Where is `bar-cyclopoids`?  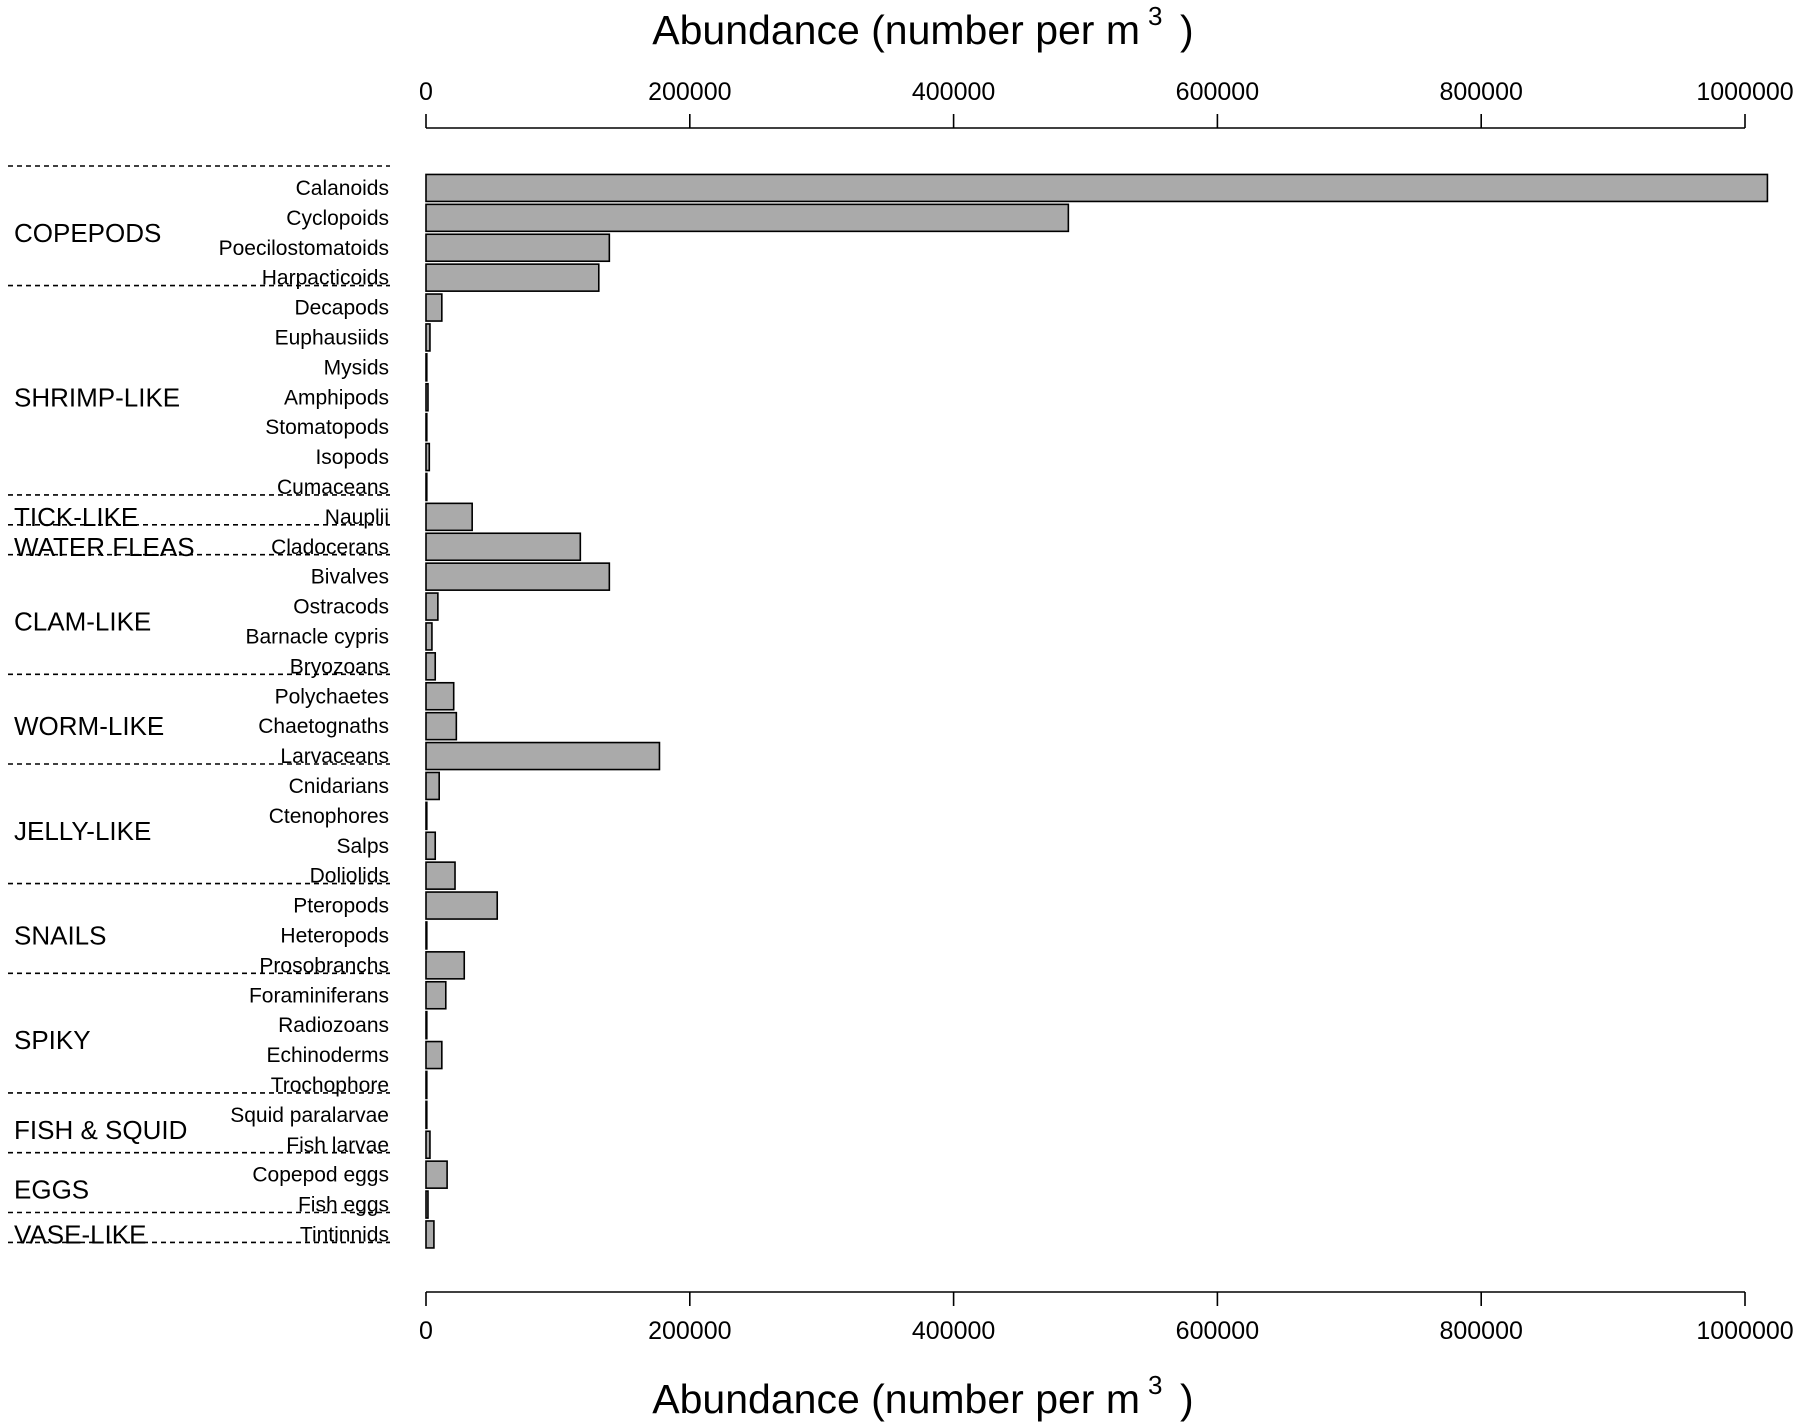
bar-cyclopoids is located at coordinates (747, 218).